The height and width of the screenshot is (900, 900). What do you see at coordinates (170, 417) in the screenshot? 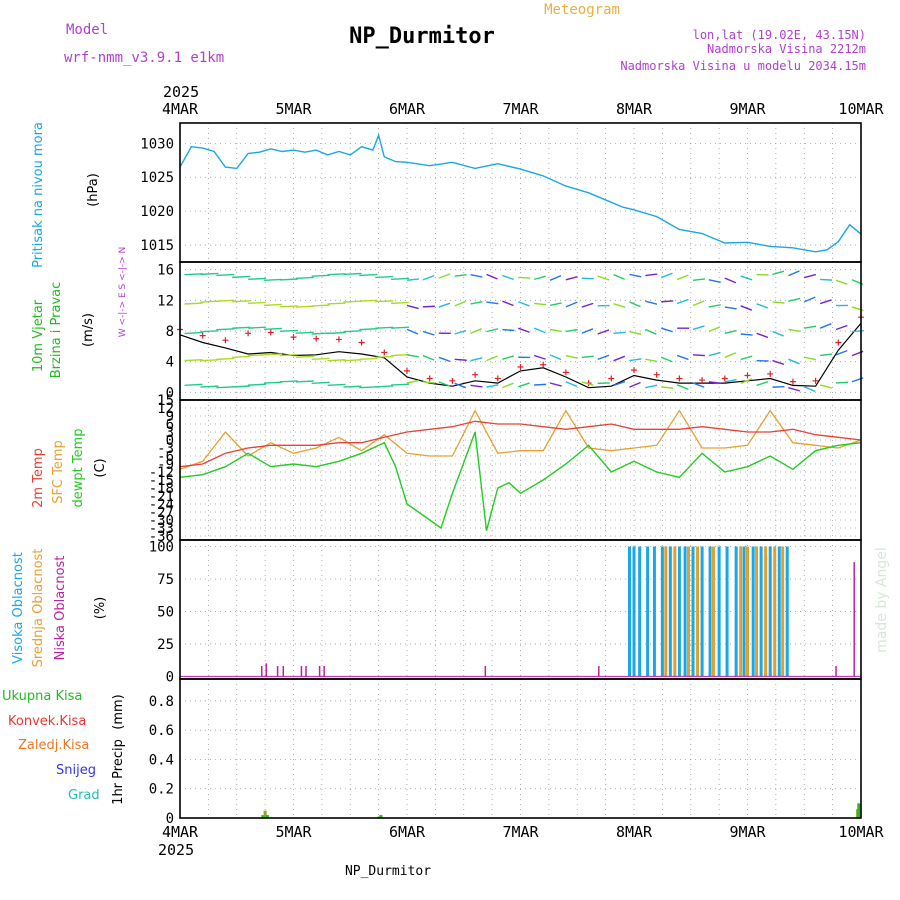
I see `y-tick-label: 9` at bounding box center [170, 417].